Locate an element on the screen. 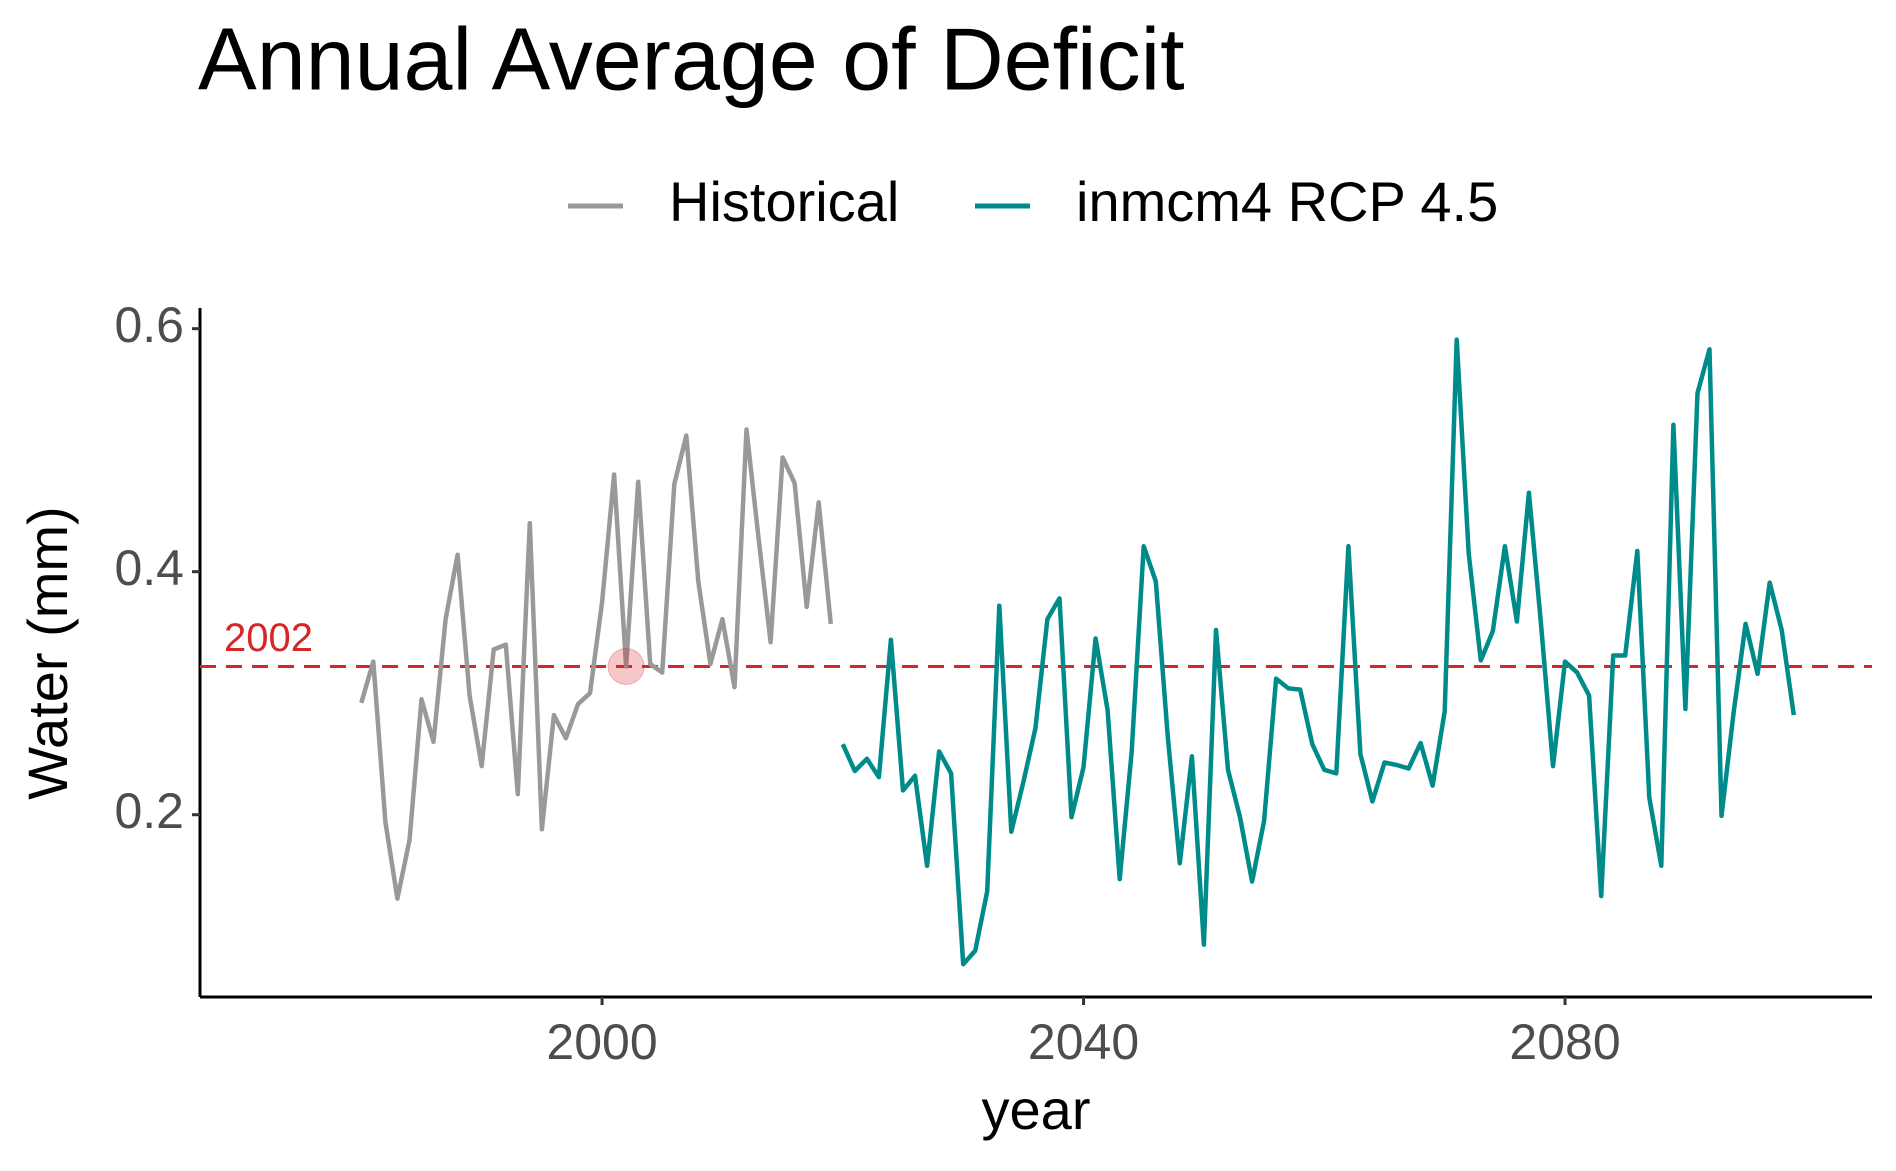 Image resolution: width=1896 pixels, height=1171 pixels. series-line is located at coordinates (596, 664).